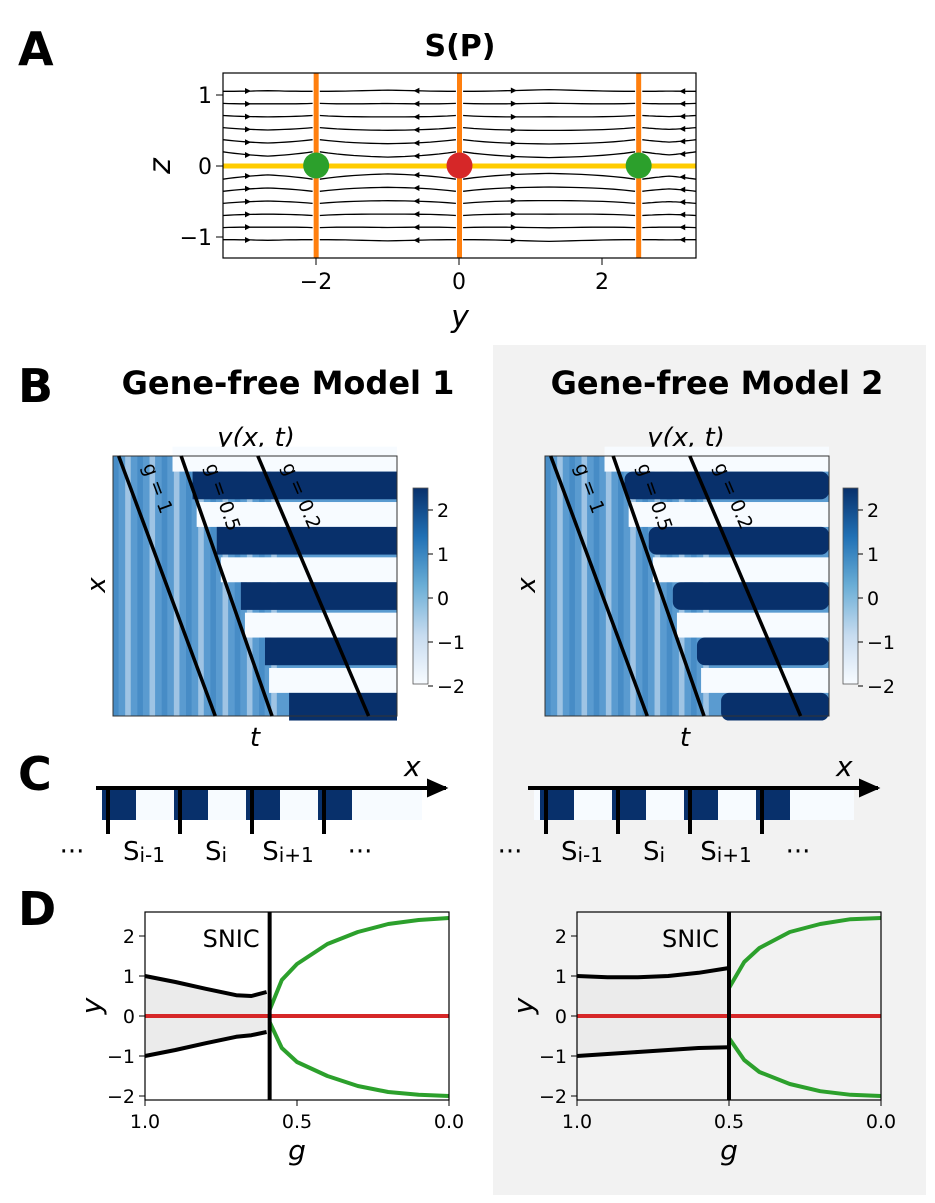 This screenshot has width=935, height=1203. What do you see at coordinates (638, 165) in the screenshot?
I see `stable-fixed-point-right` at bounding box center [638, 165].